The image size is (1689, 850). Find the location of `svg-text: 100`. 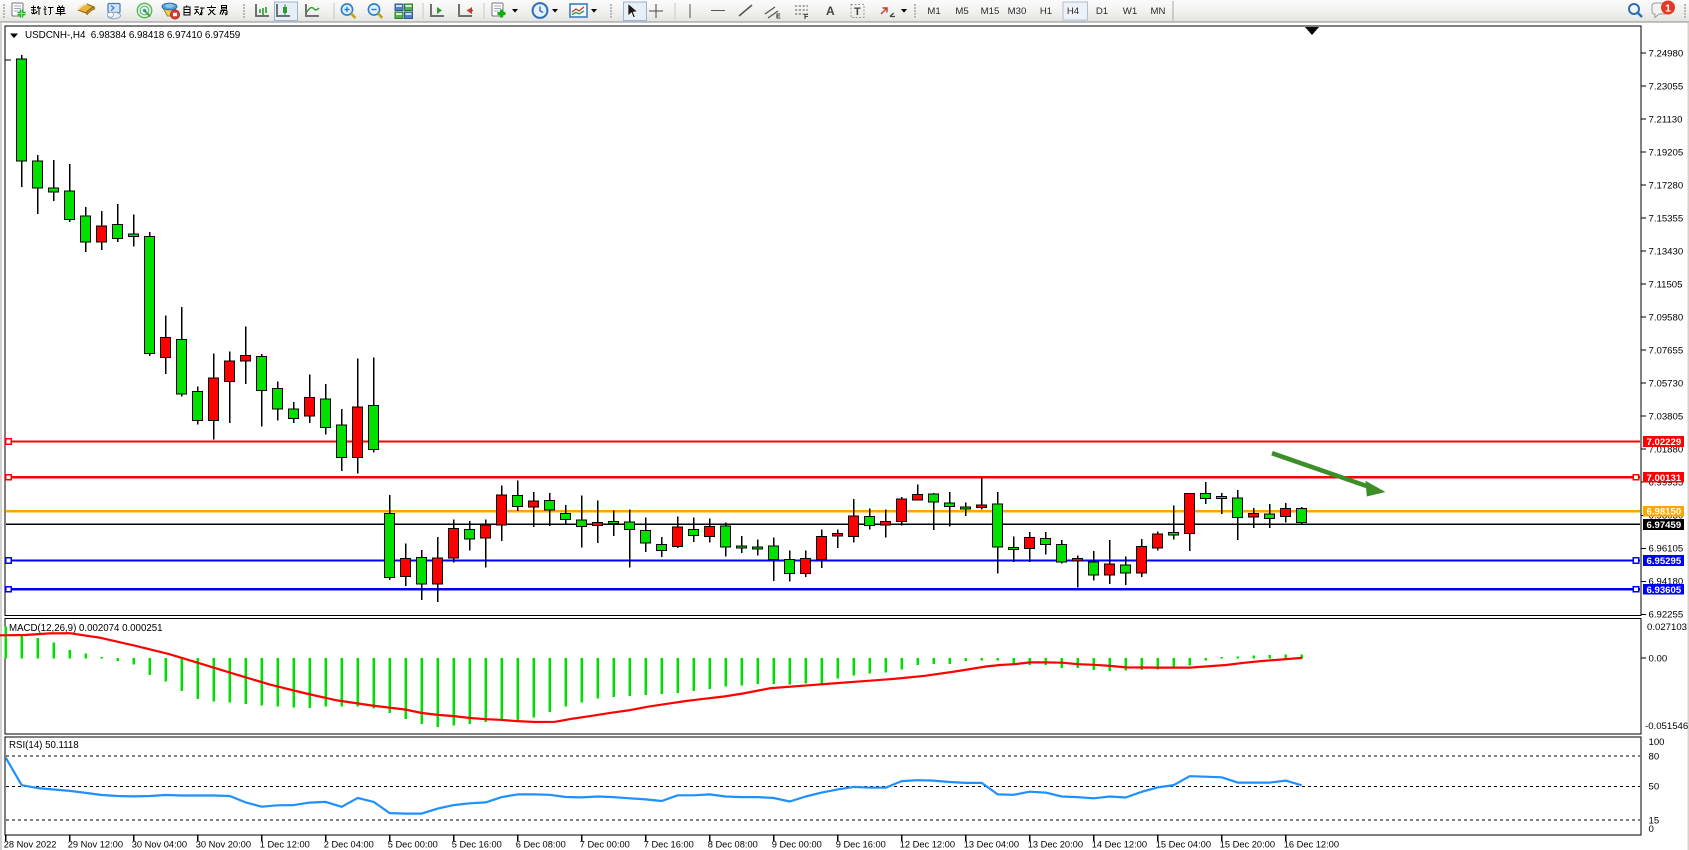

svg-text: 100 is located at coordinates (1657, 742).